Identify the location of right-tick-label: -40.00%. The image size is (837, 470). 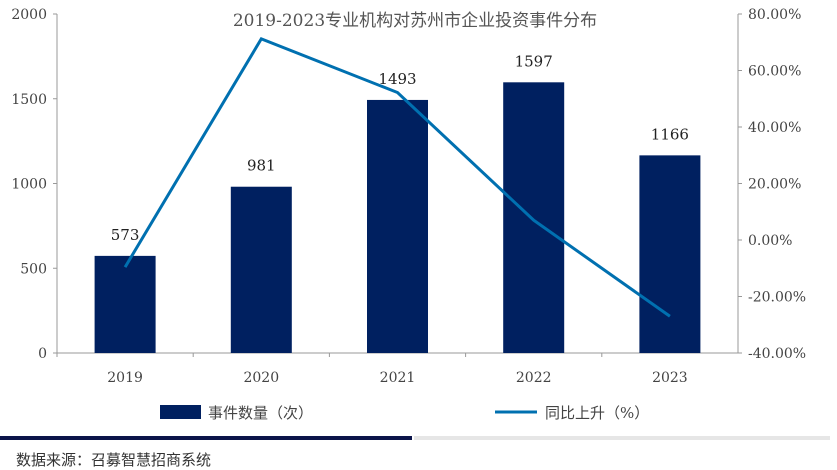
(777, 354).